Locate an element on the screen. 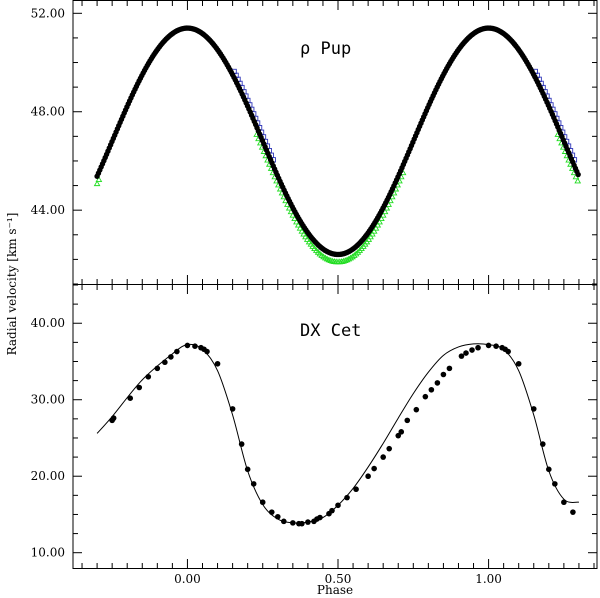  top-y-tick-label: 48.00 is located at coordinates (48, 112).